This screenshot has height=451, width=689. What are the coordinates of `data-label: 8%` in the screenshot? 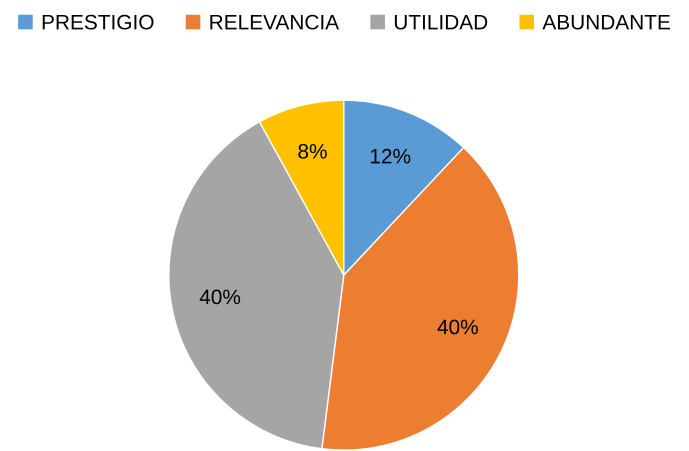 It's located at (312, 151).